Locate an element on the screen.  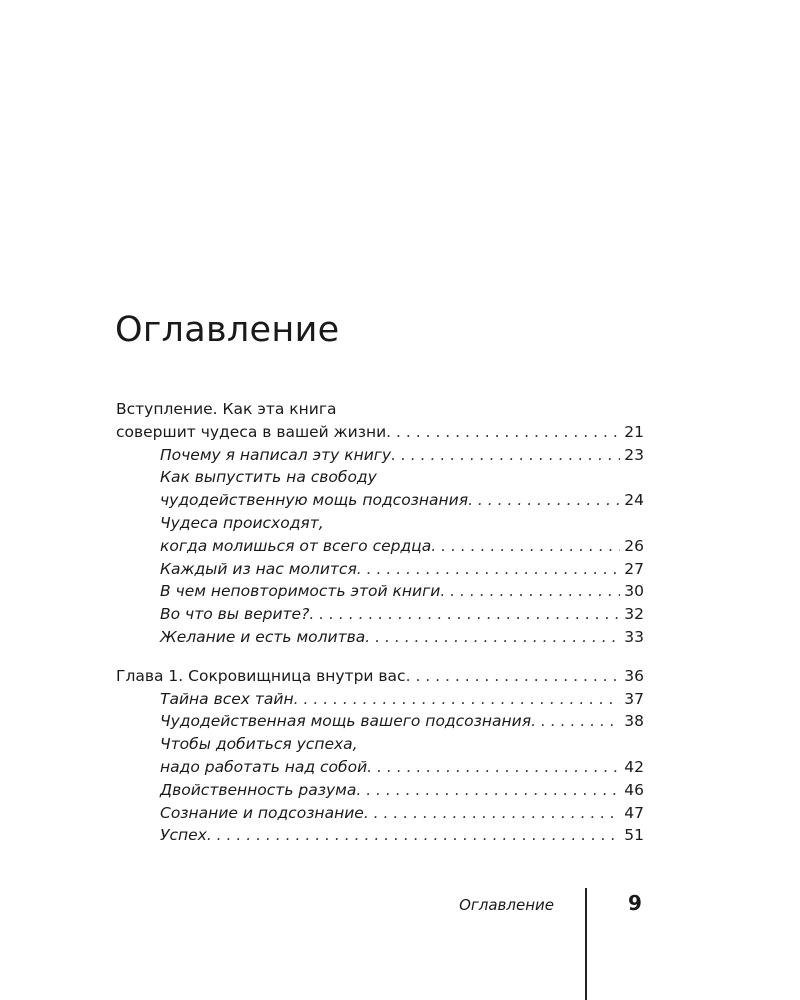
page-ref: 37 is located at coordinates (634, 698).